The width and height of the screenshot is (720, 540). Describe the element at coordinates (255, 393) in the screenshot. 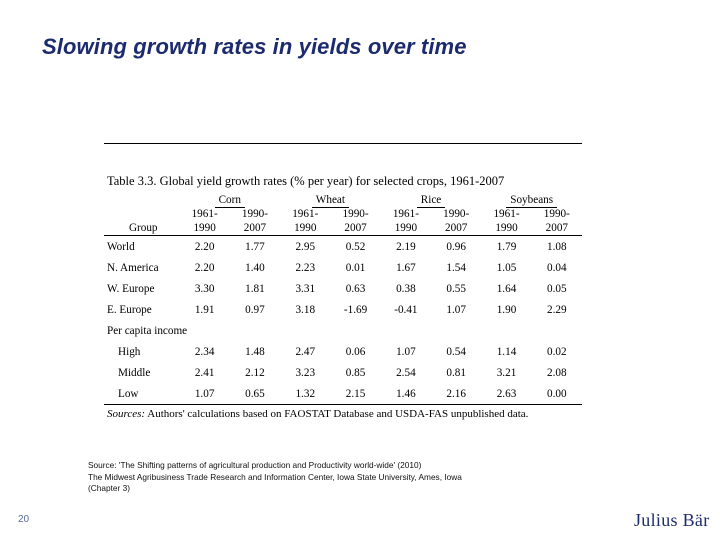

I see `table-cell: 0.65` at that location.